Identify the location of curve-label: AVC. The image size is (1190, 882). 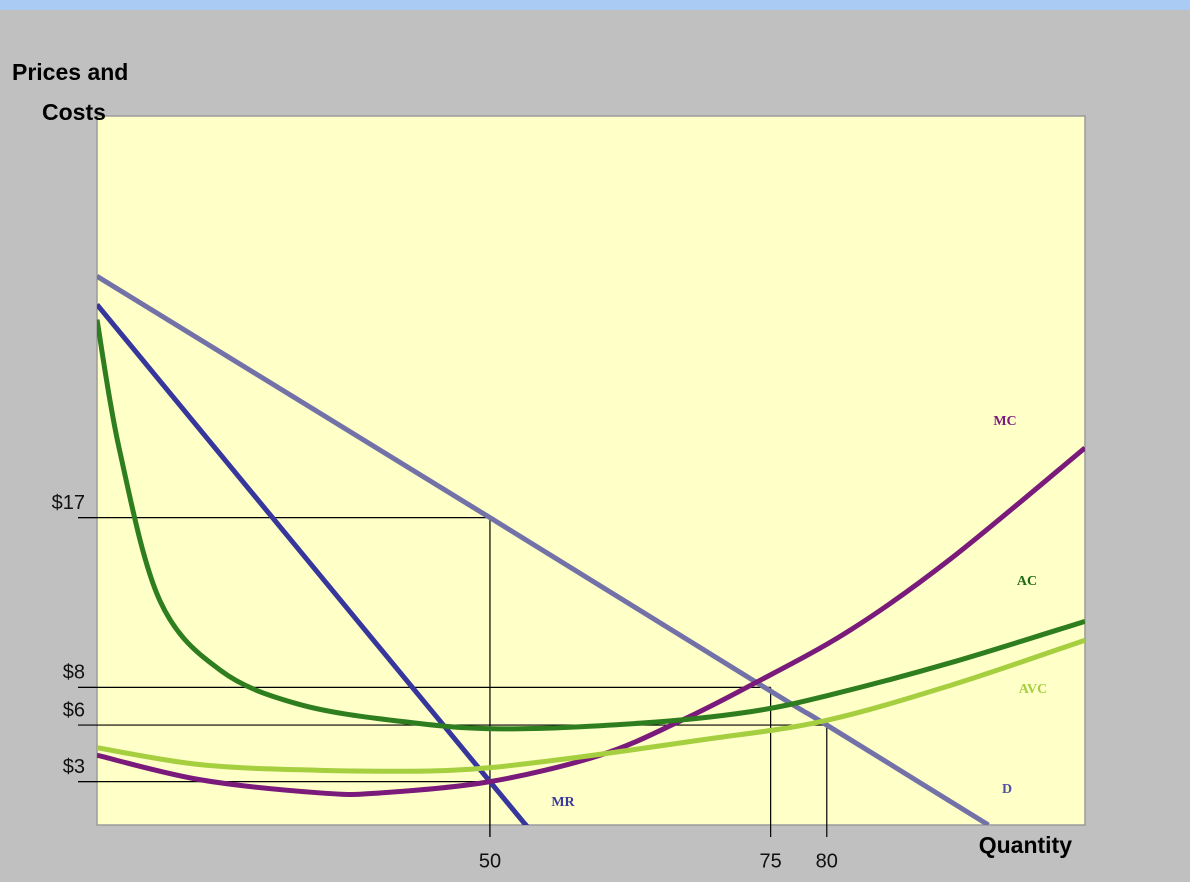
(1033, 689).